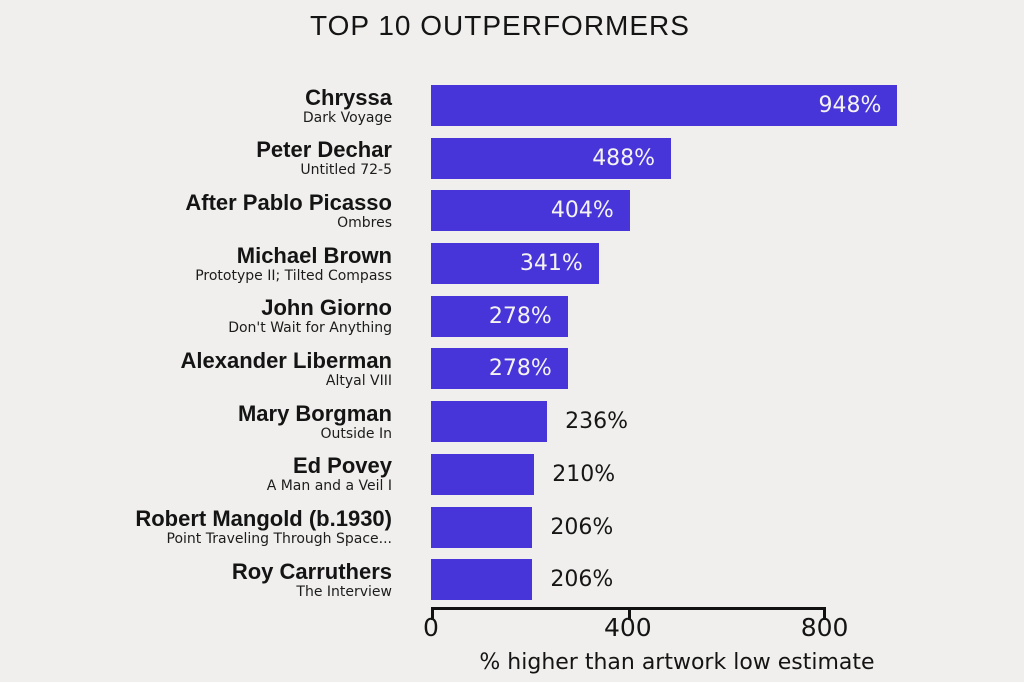 The height and width of the screenshot is (682, 1024). I want to click on bar-track: 236%, so click(727, 422).